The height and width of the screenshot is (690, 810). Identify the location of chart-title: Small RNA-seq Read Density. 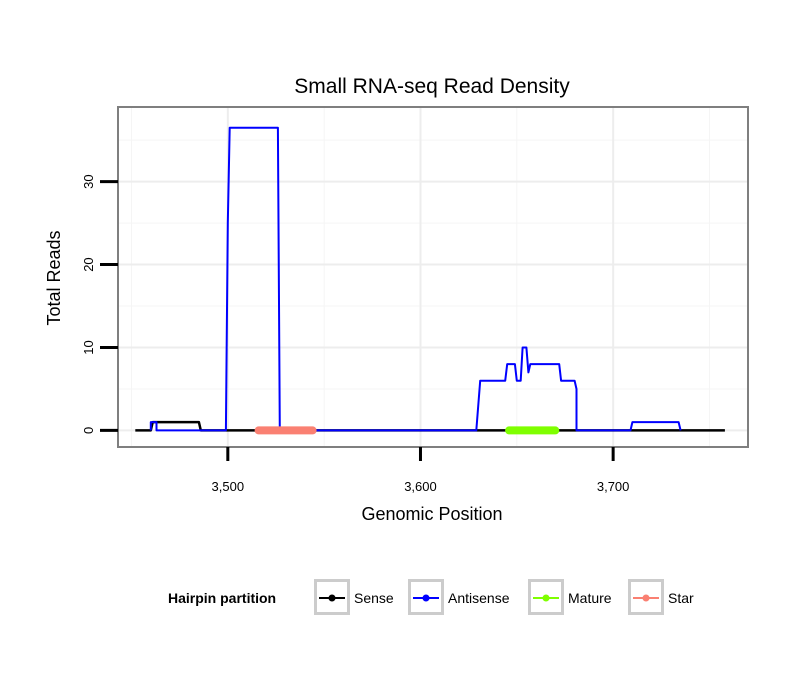
(432, 86).